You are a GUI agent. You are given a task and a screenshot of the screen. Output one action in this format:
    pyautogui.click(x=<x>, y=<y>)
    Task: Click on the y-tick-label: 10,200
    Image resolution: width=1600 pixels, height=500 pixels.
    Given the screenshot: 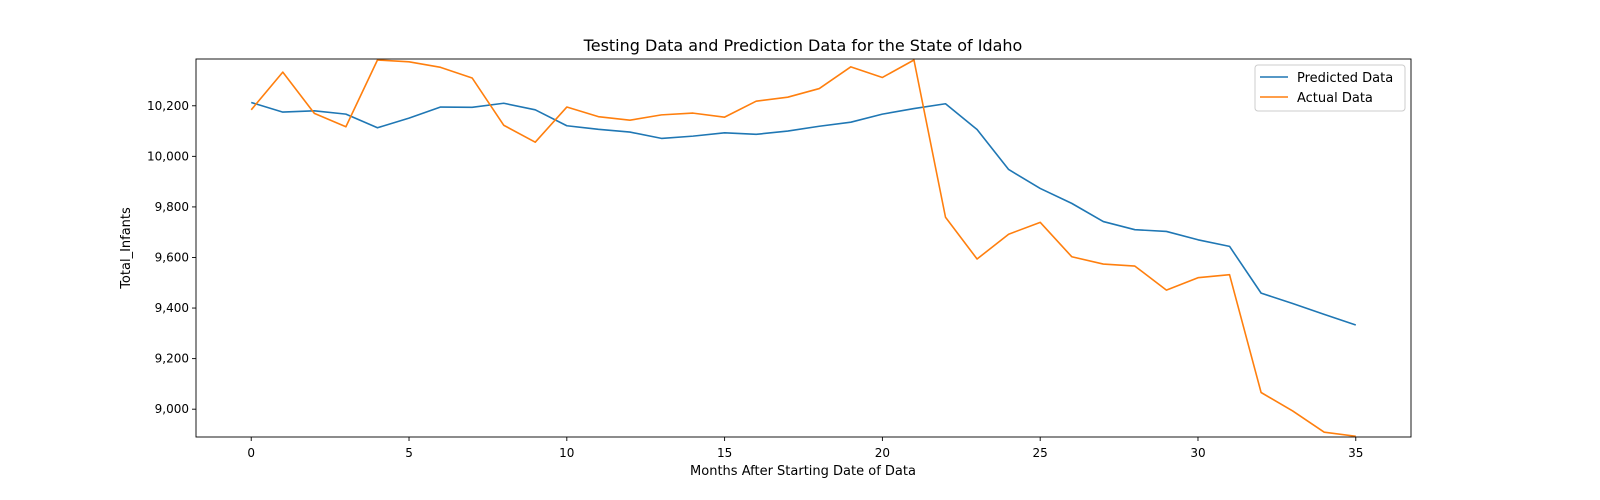 What is the action you would take?
    pyautogui.click(x=168, y=106)
    